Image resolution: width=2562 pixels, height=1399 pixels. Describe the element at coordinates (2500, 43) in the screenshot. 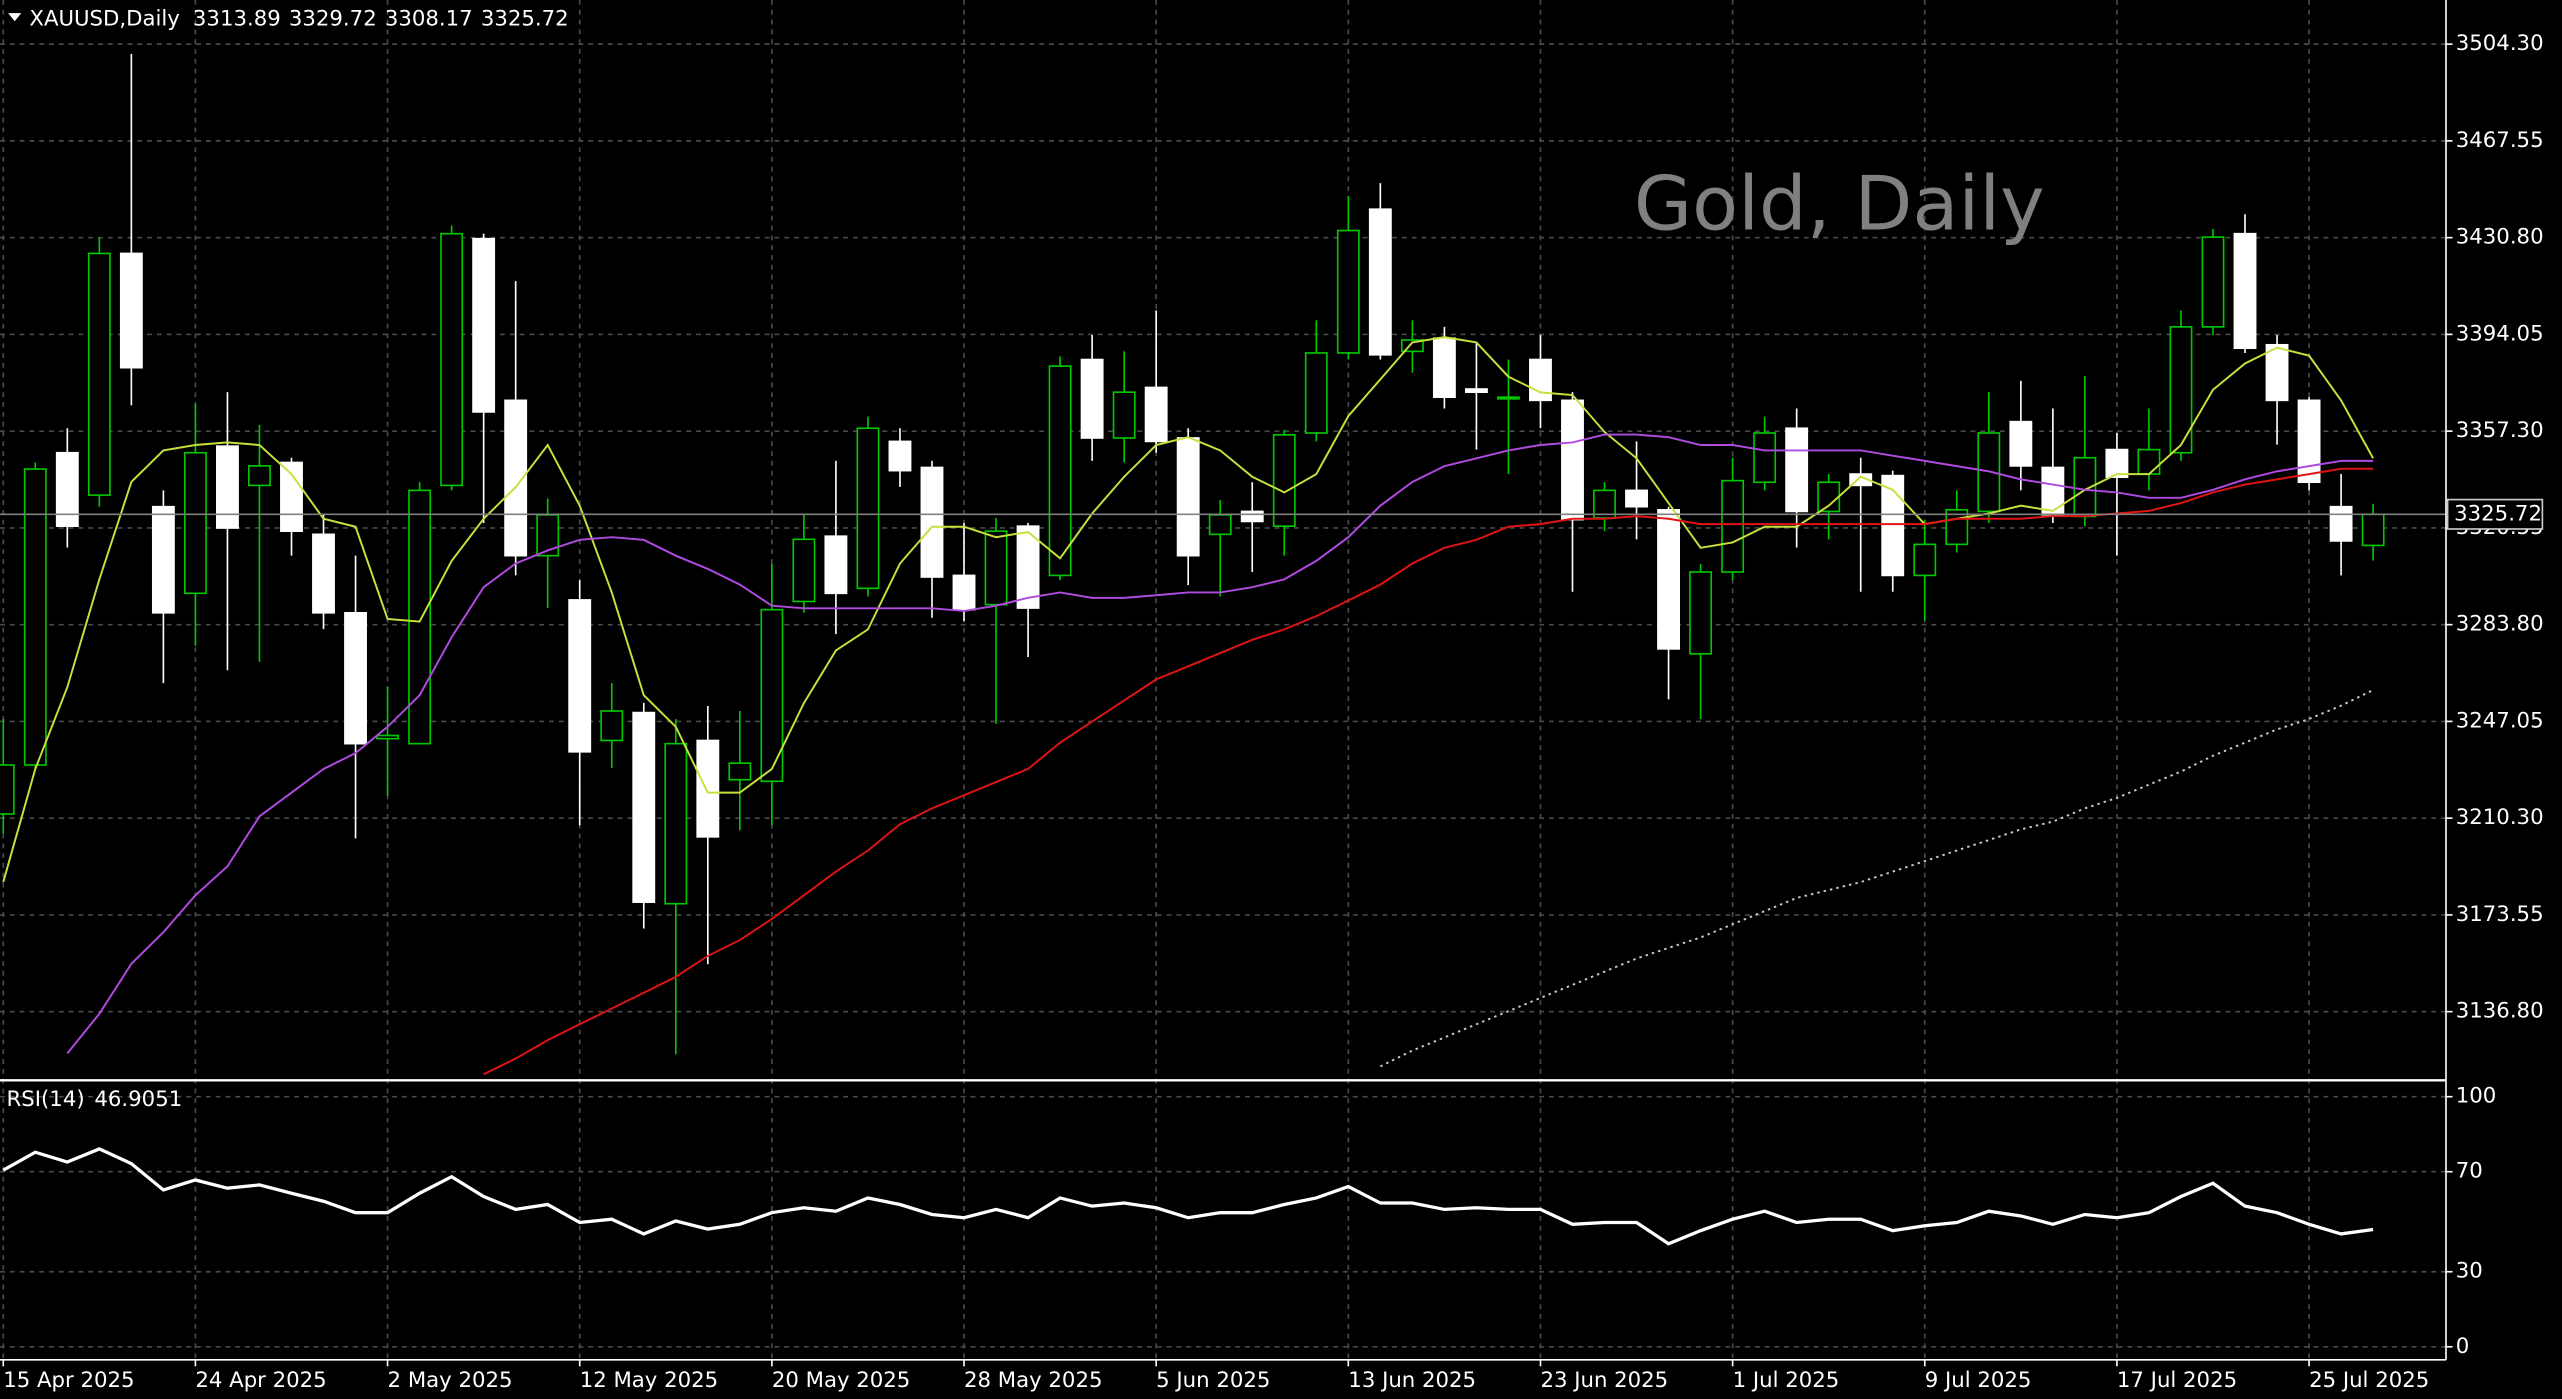

I see `y-tick-label: 3504.30` at that location.